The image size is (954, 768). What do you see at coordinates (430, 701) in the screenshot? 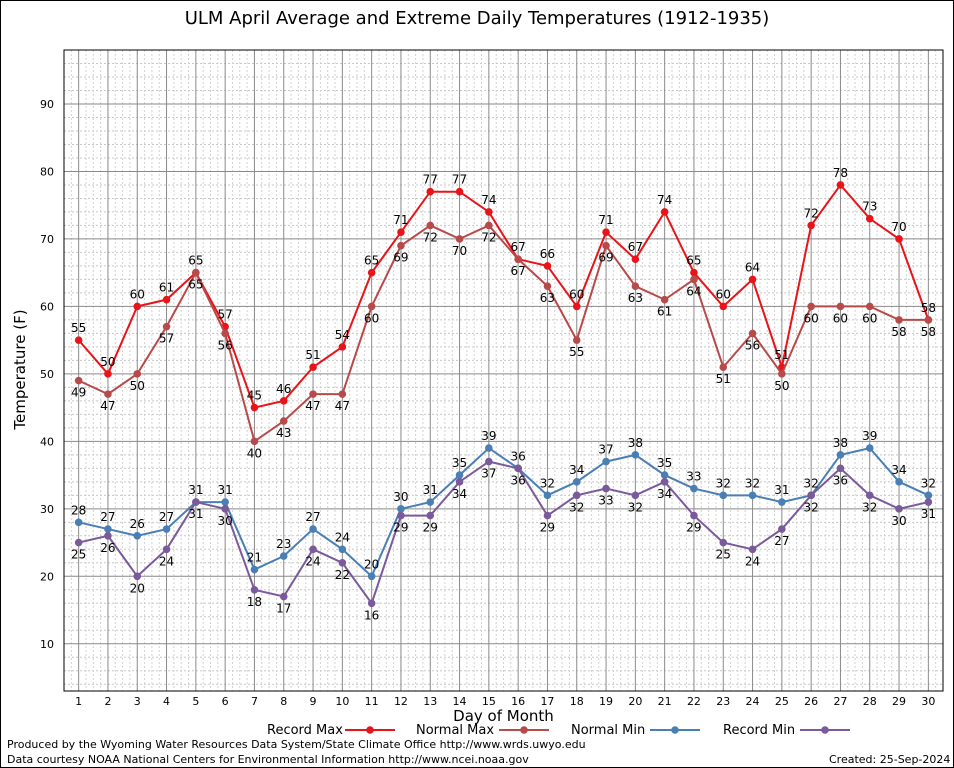
I see `x-tick-label: 13` at bounding box center [430, 701].